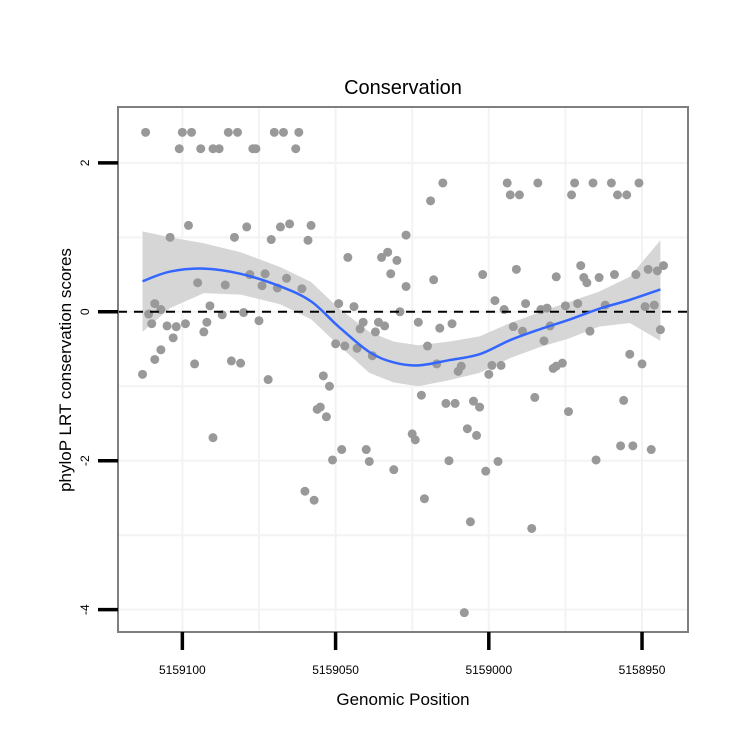 The image size is (750, 750). I want to click on x-tick-label: 5159050, so click(335, 670).